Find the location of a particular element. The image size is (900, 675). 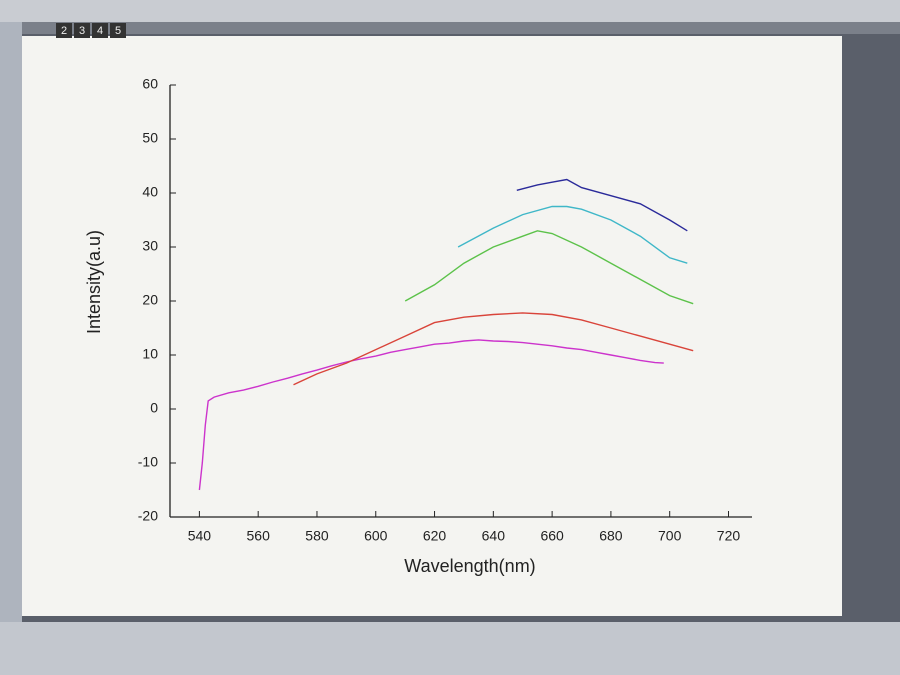

y-tick-label: 40 is located at coordinates (150, 192).